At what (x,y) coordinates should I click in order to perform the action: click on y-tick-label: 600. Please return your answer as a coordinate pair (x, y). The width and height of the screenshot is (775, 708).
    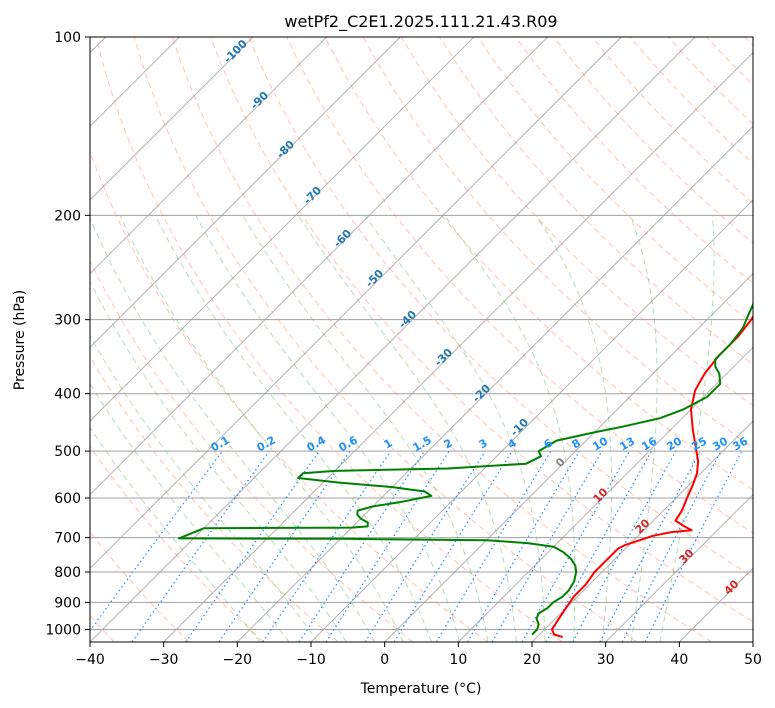
    Looking at the image, I should click on (67, 499).